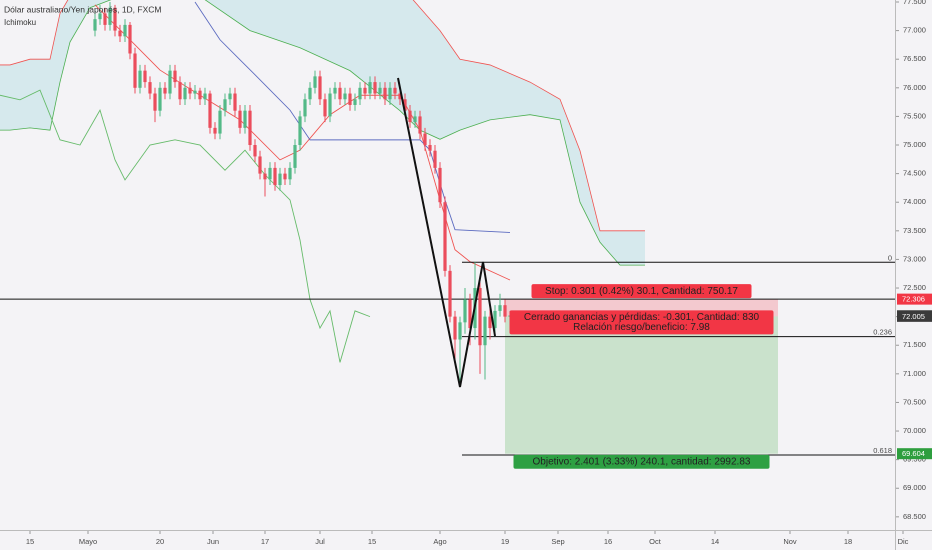  I want to click on stop-label-box, so click(641, 291).